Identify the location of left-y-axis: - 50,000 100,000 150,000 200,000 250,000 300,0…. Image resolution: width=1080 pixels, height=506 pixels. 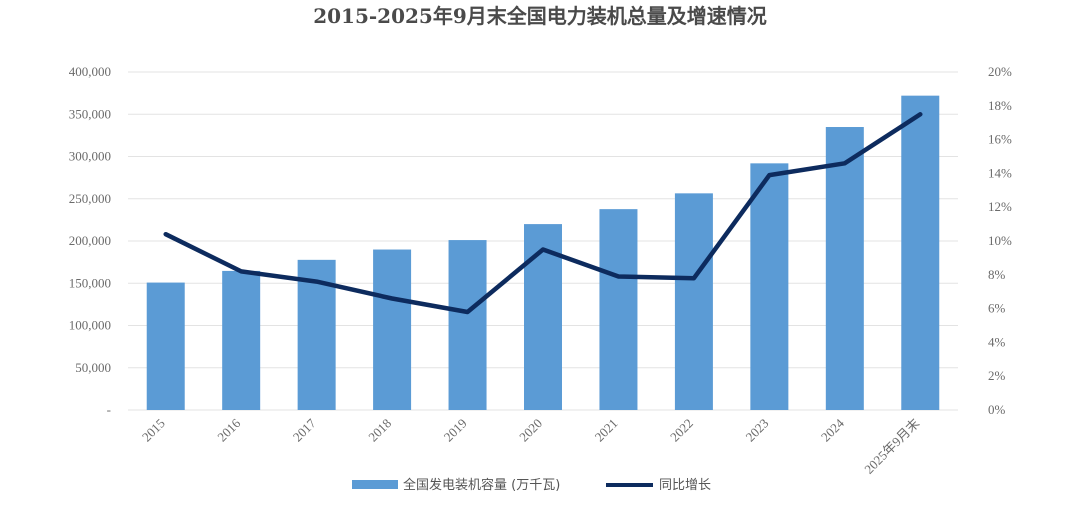
(90, 240).